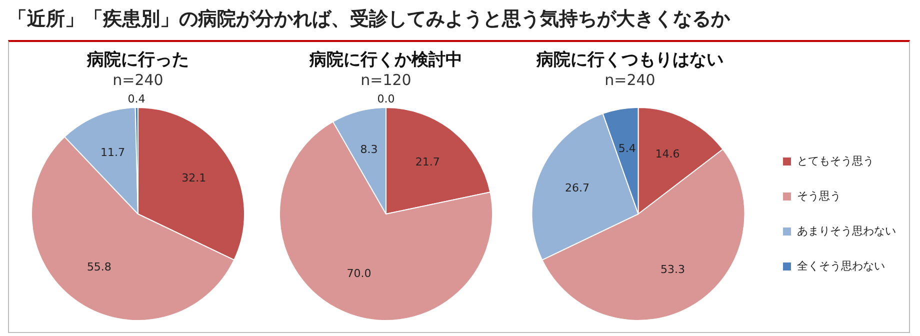  Describe the element at coordinates (386, 99) in the screenshot. I see `text: 0.0` at that location.